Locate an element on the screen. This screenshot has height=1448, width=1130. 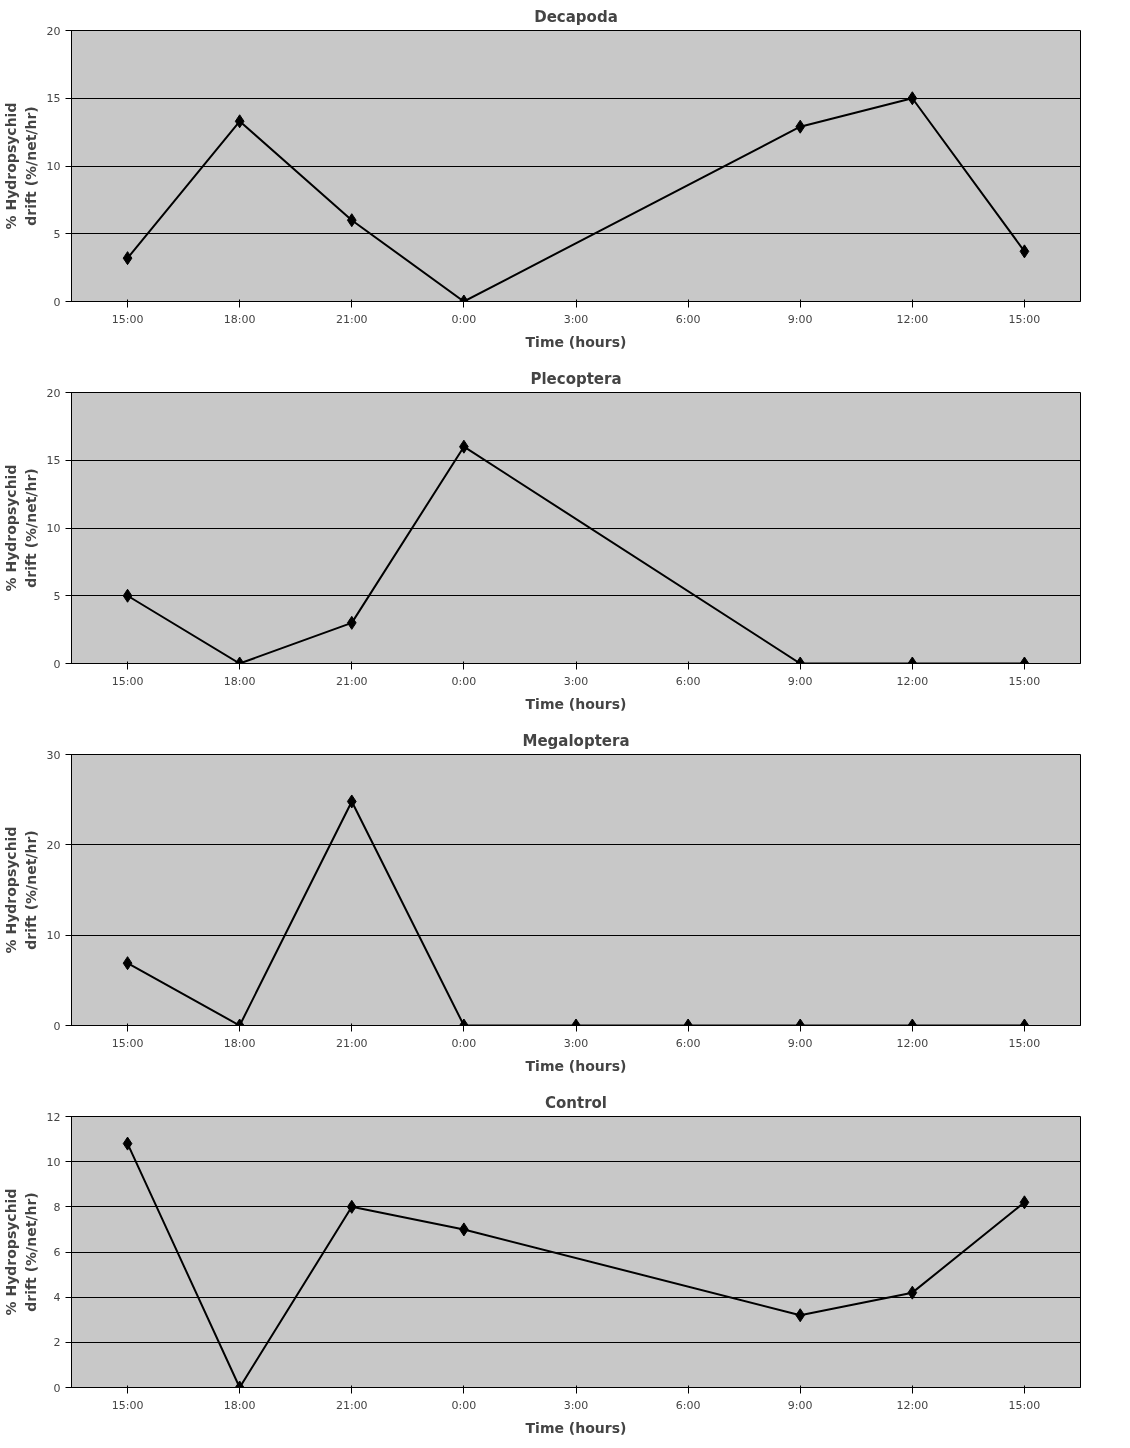
chart-title: Decapoda is located at coordinates (576, 16).